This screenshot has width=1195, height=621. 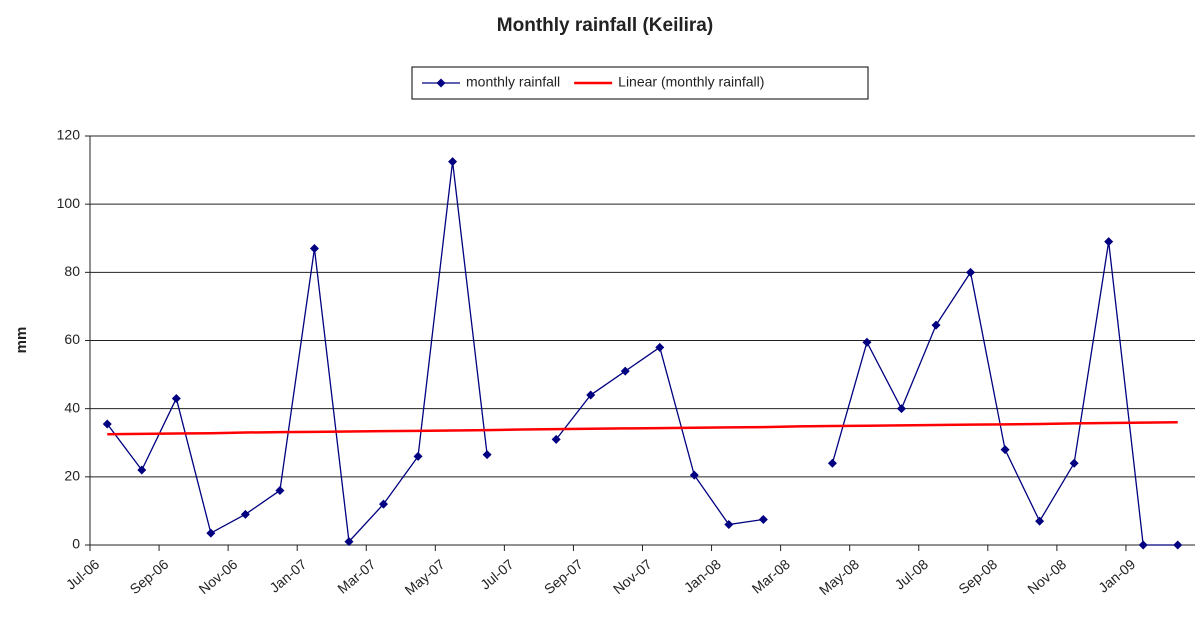 I want to click on y-tick-label: 80, so click(x=72, y=271).